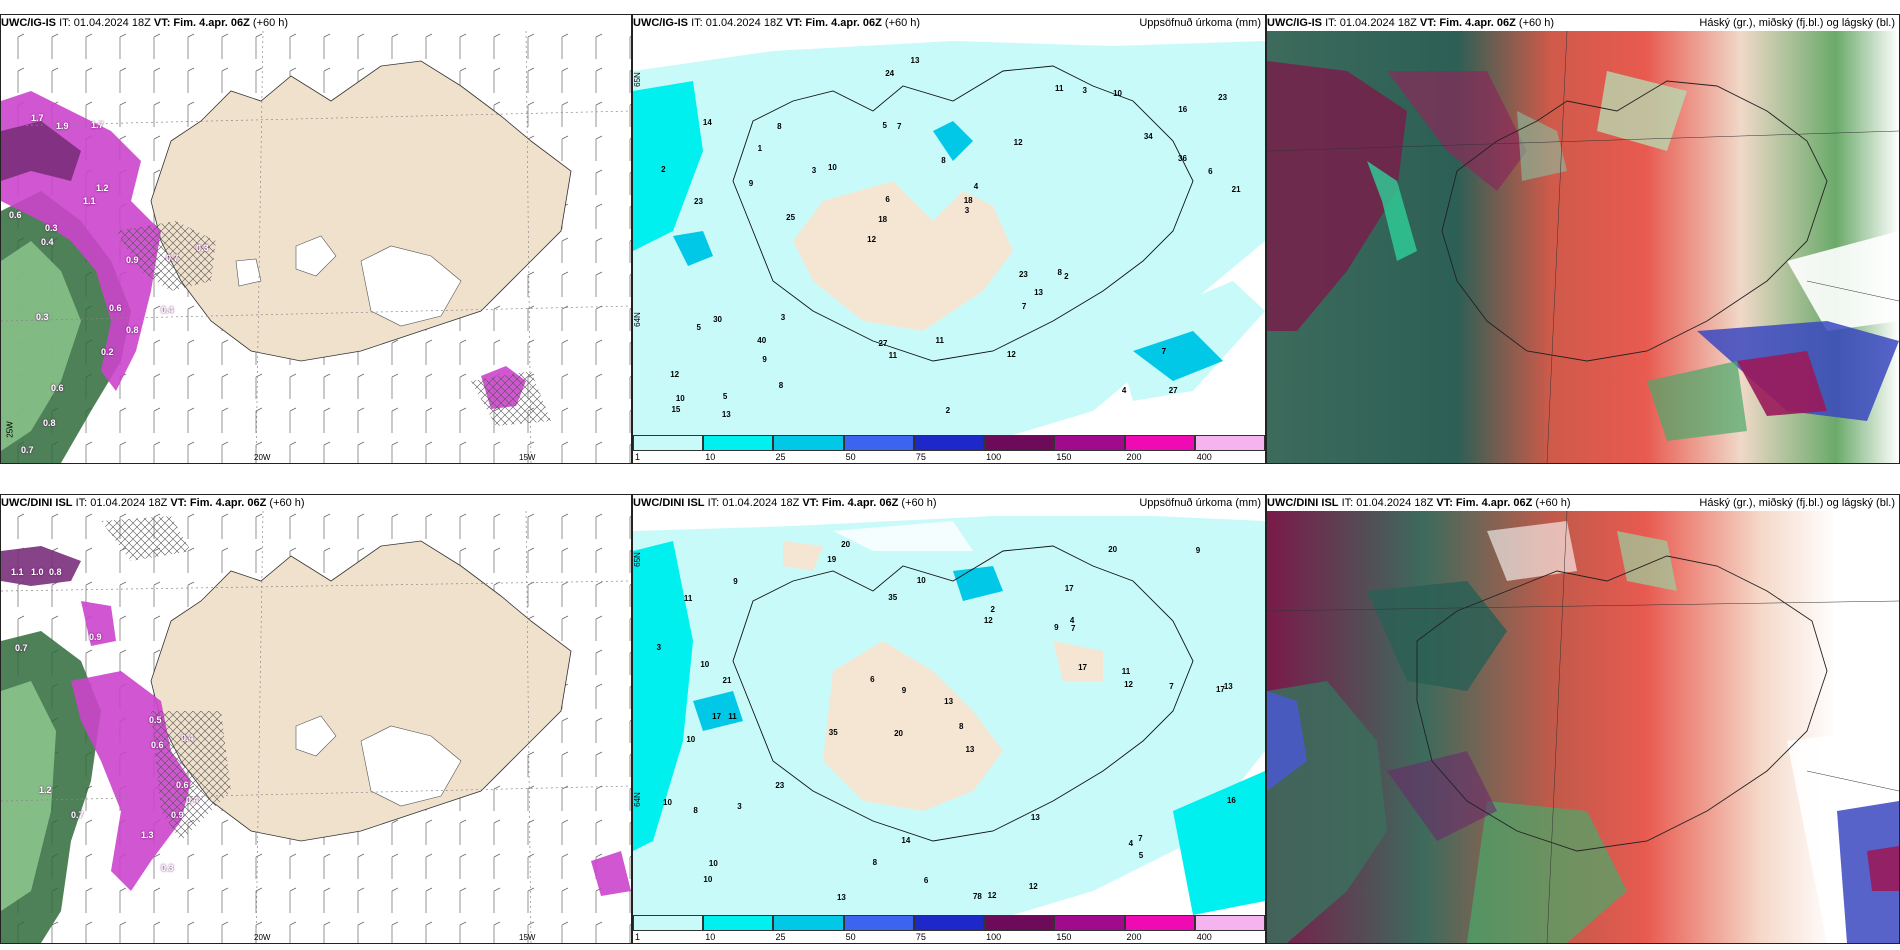 This screenshot has height=950, width=1900. I want to click on latitude-label: 64N, so click(637, 319).